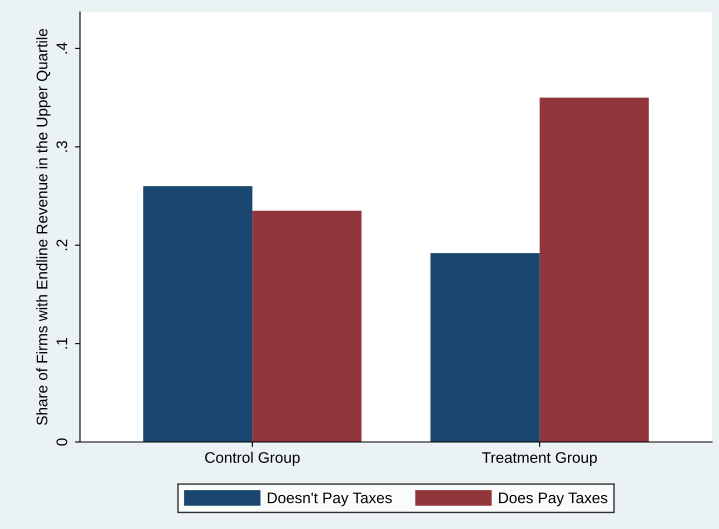 This screenshot has width=719, height=529. I want to click on y-tick-label: .4, so click(62, 48).